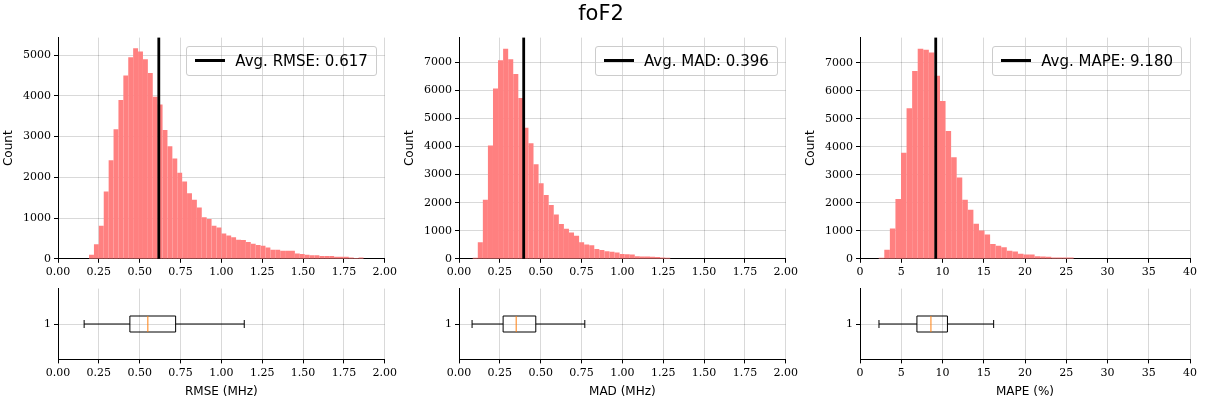  What do you see at coordinates (601, 13) in the screenshot?
I see `chart-title: foF2` at bounding box center [601, 13].